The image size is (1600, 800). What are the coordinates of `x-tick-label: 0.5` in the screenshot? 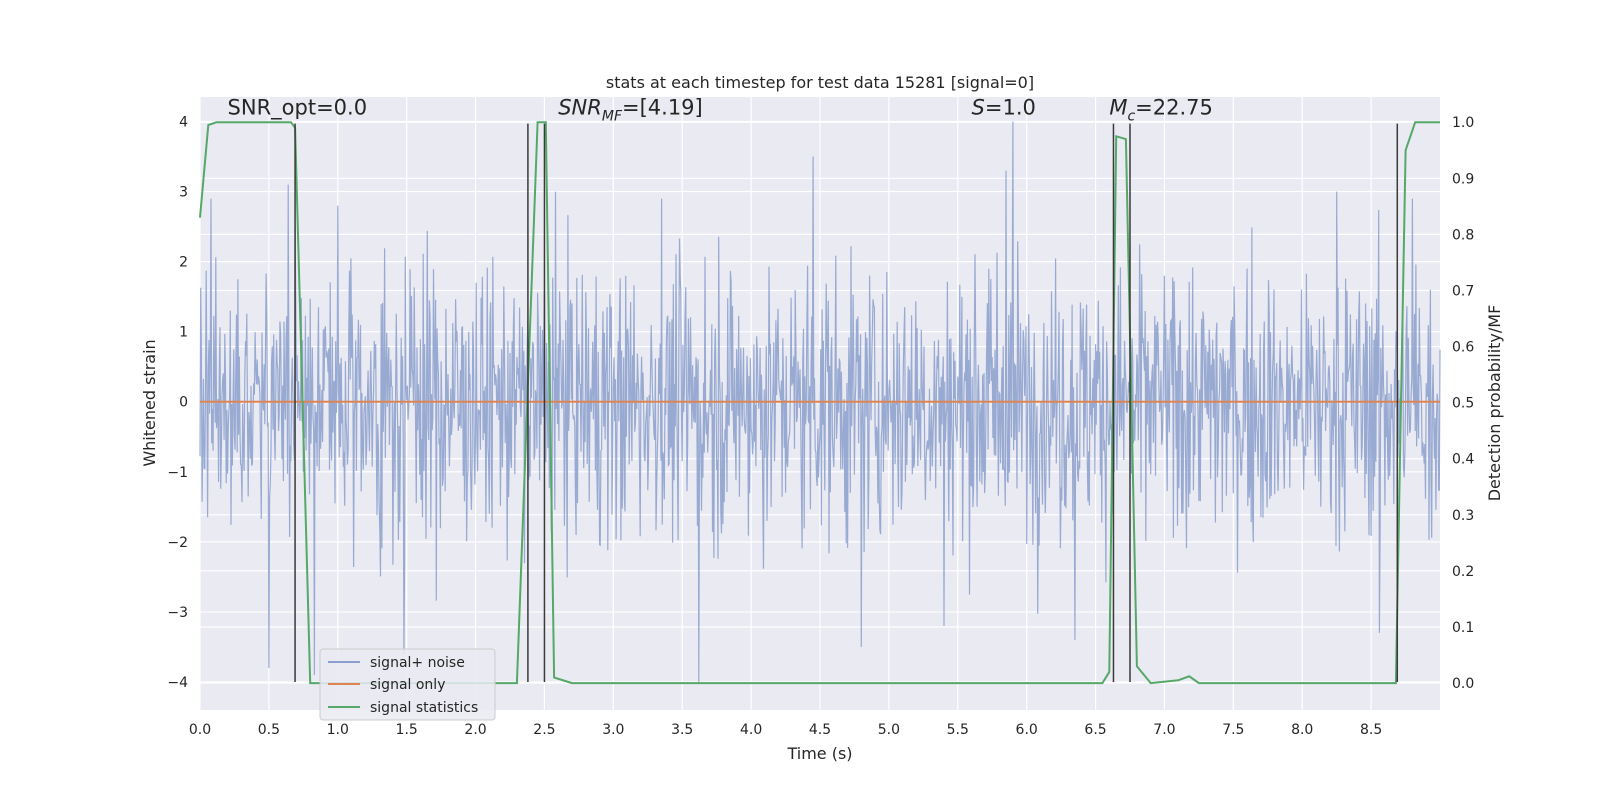 It's located at (269, 730).